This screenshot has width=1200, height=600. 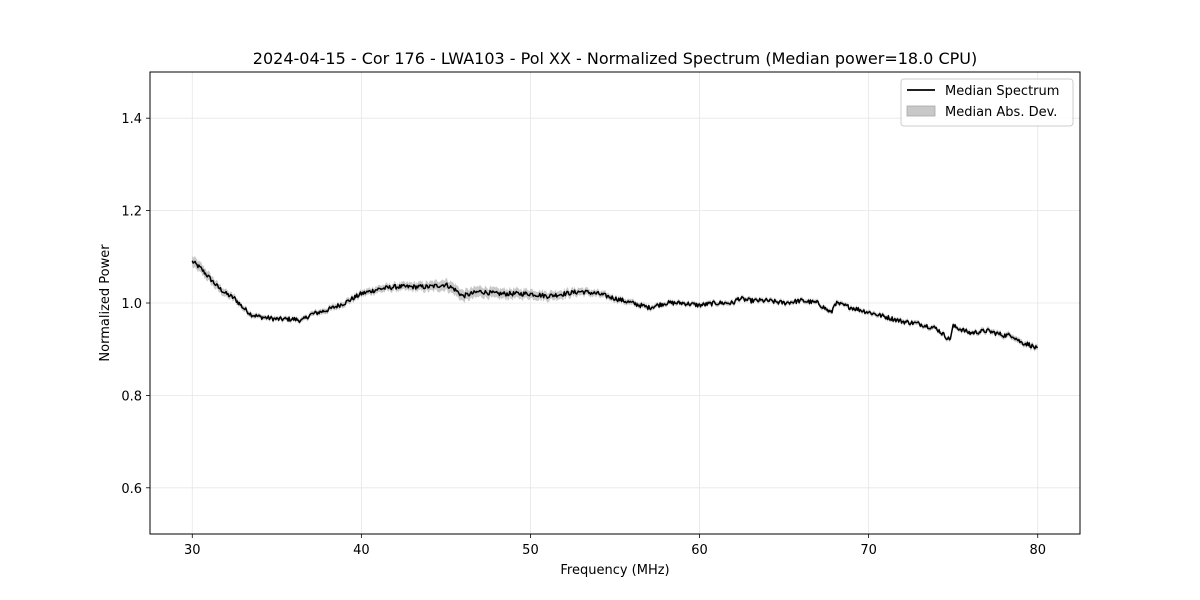 I want to click on y-tick-label: 0.6, so click(x=131, y=489).